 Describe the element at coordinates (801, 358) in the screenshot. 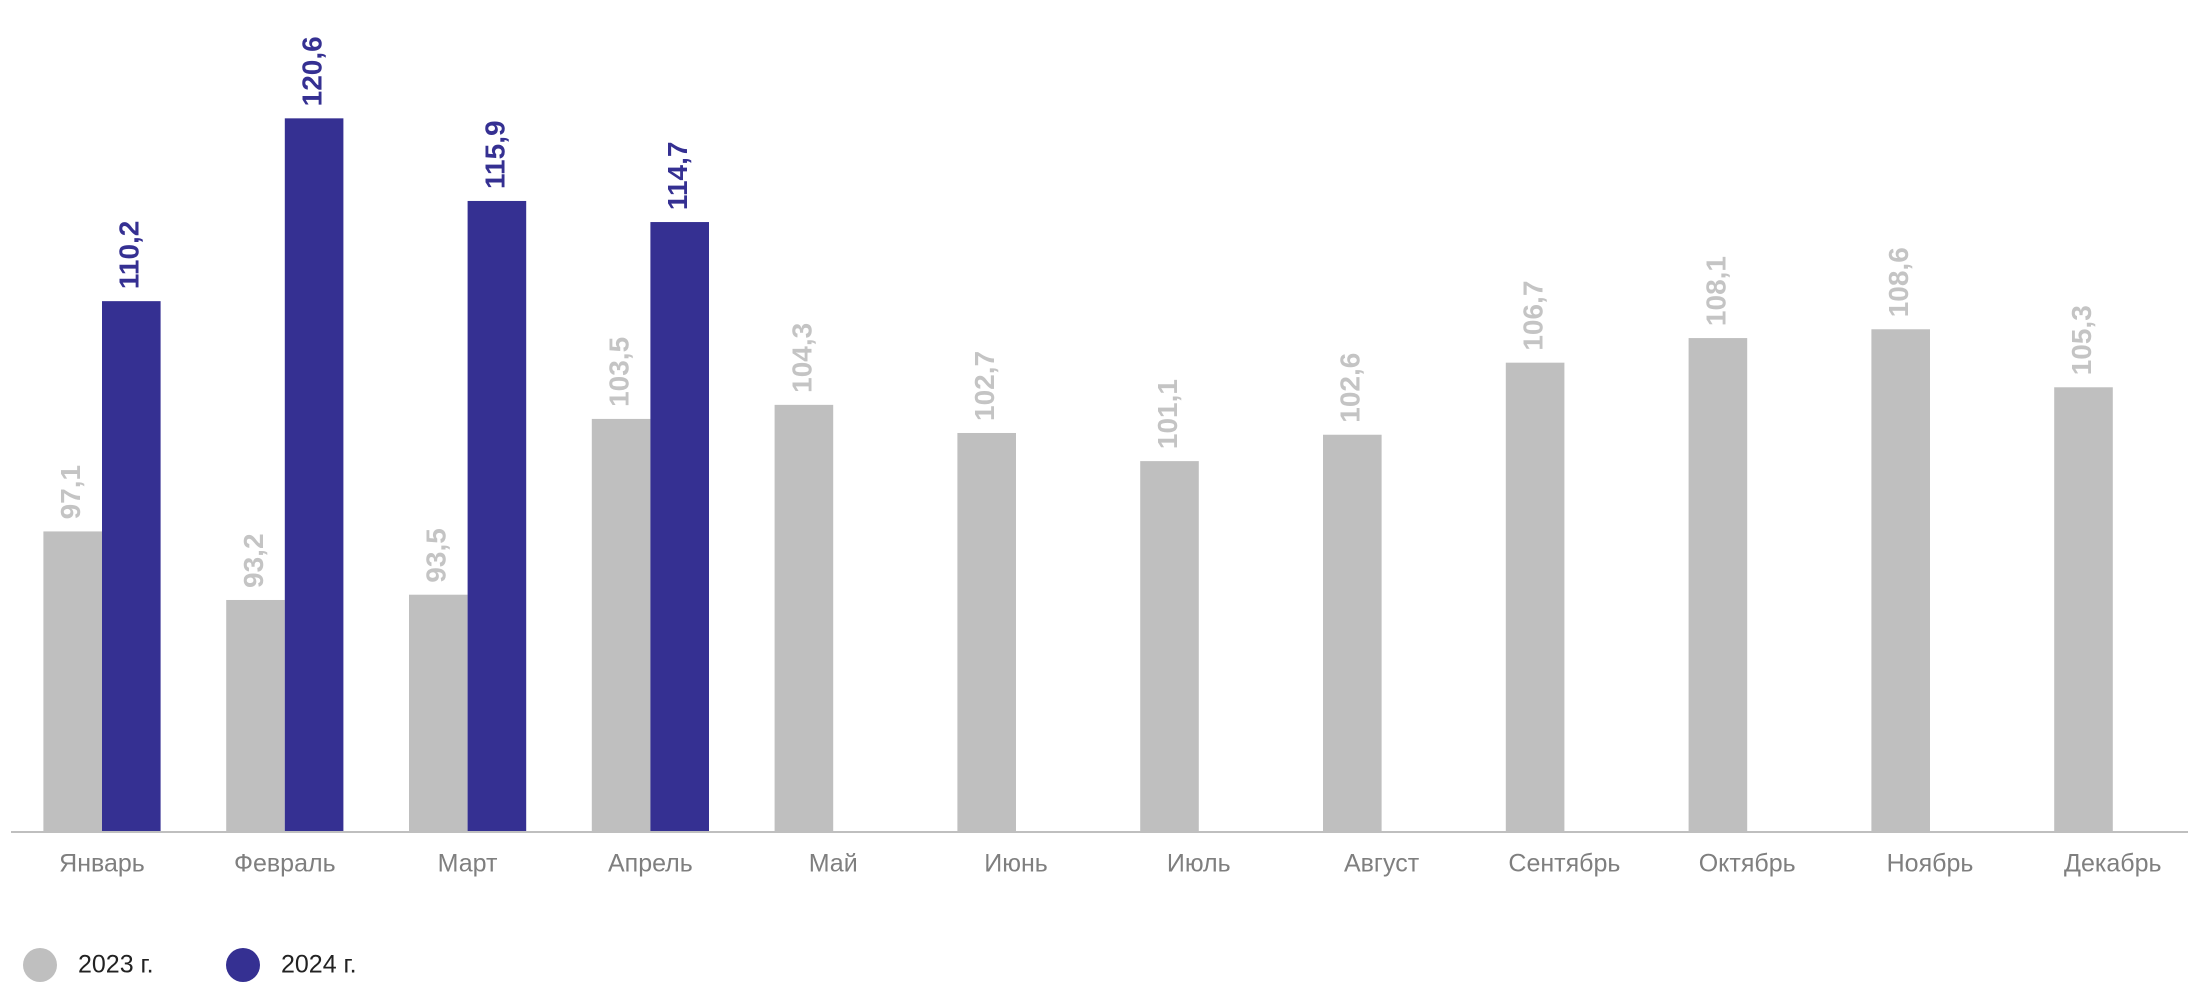

I see `data-label: 104,3` at that location.